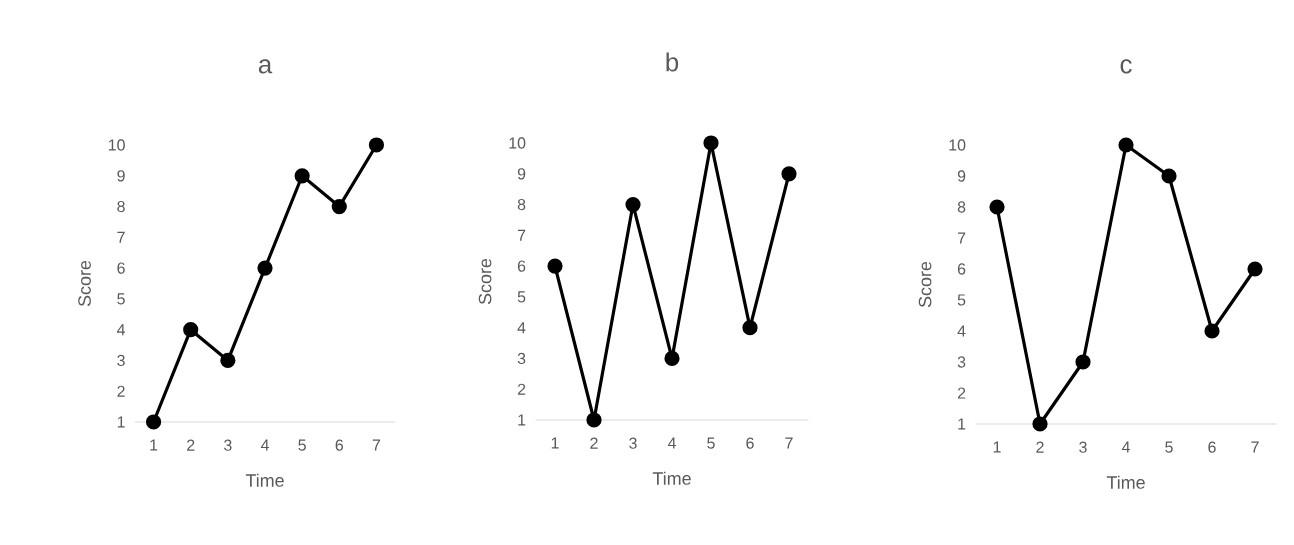 This screenshot has width=1294, height=545. Describe the element at coordinates (265, 66) in the screenshot. I see `chart-title: a` at that location.